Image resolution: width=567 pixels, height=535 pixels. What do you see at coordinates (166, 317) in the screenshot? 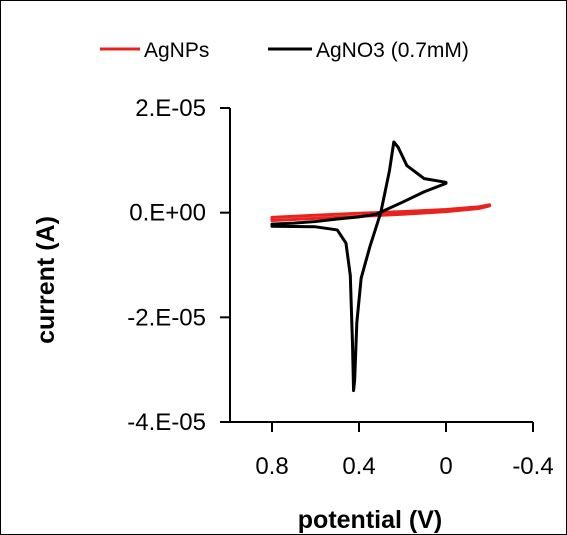
I see `y-tick-label: -2.E-05` at bounding box center [166, 317].